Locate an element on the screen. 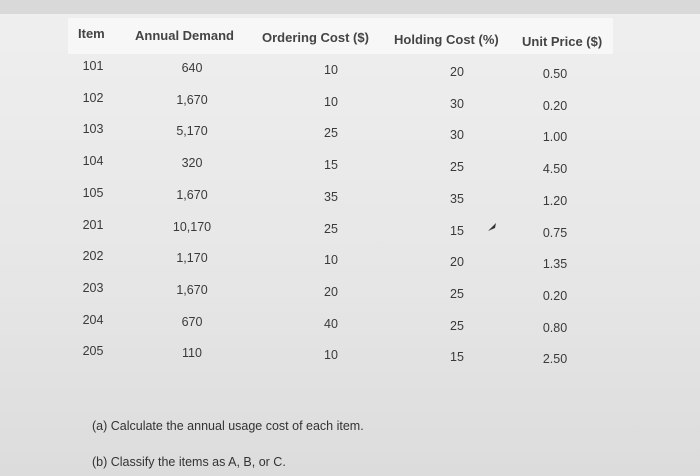 Image resolution: width=700 pixels, height=476 pixels. cell-annual-demand: 5,170 is located at coordinates (192, 131).